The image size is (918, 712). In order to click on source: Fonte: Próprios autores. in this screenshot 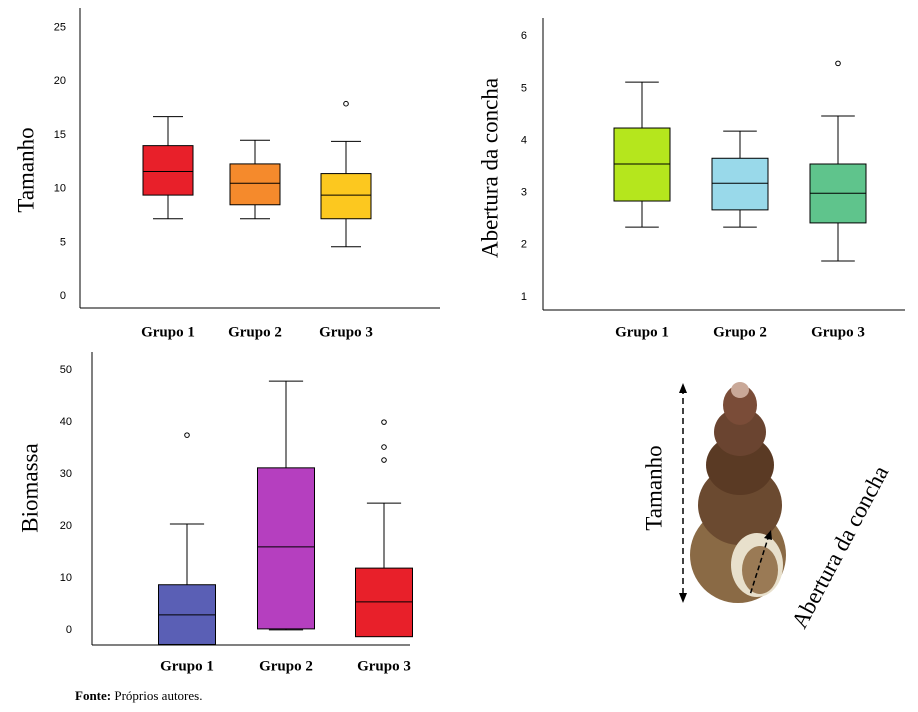, I will do `click(138, 695)`.